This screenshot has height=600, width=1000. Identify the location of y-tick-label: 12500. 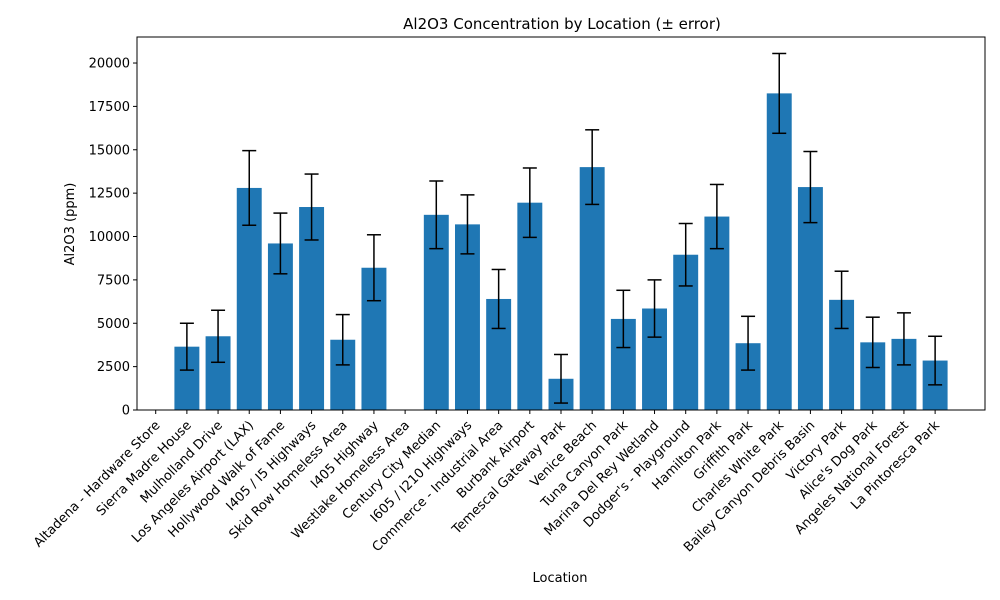
(109, 194).